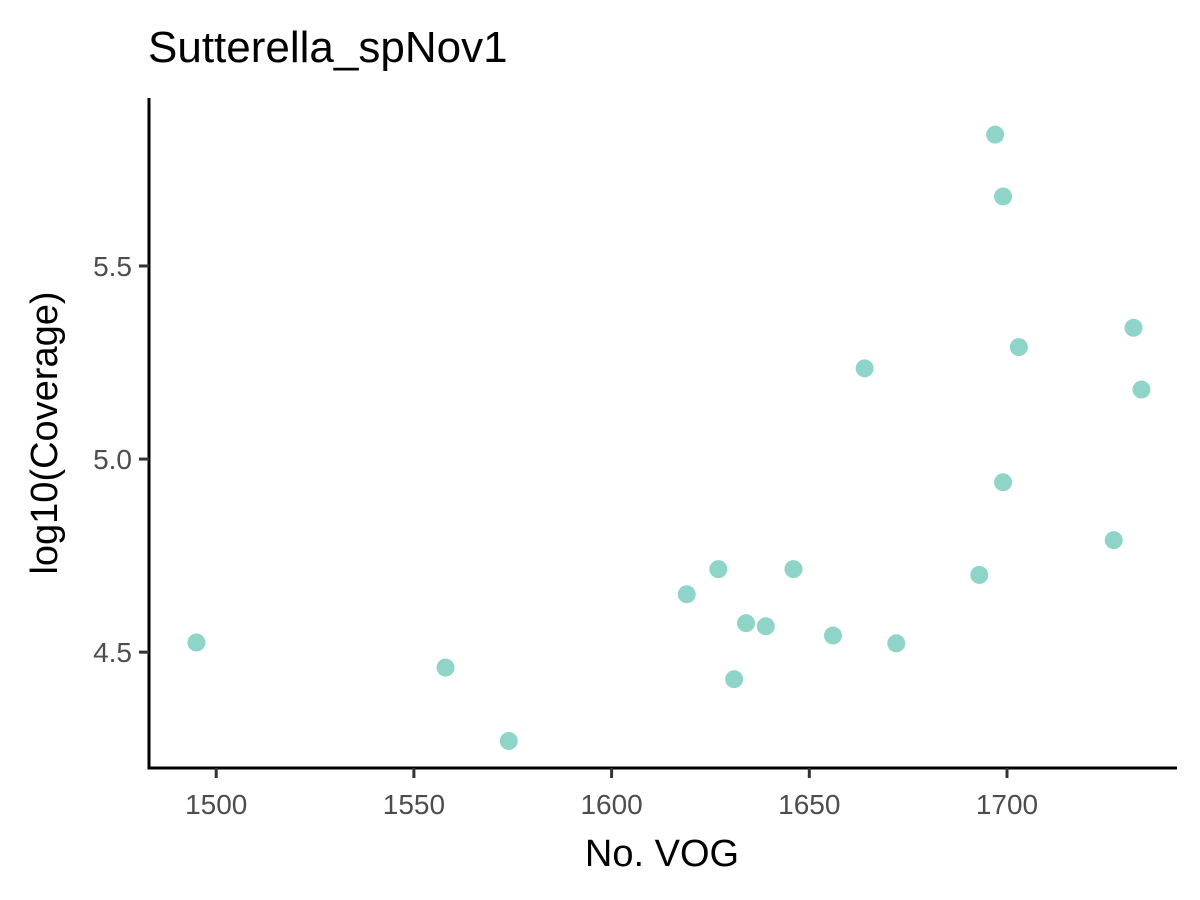 The image size is (1200, 900). Describe the element at coordinates (112, 652) in the screenshot. I see `y-tick-label: 4.5` at that location.